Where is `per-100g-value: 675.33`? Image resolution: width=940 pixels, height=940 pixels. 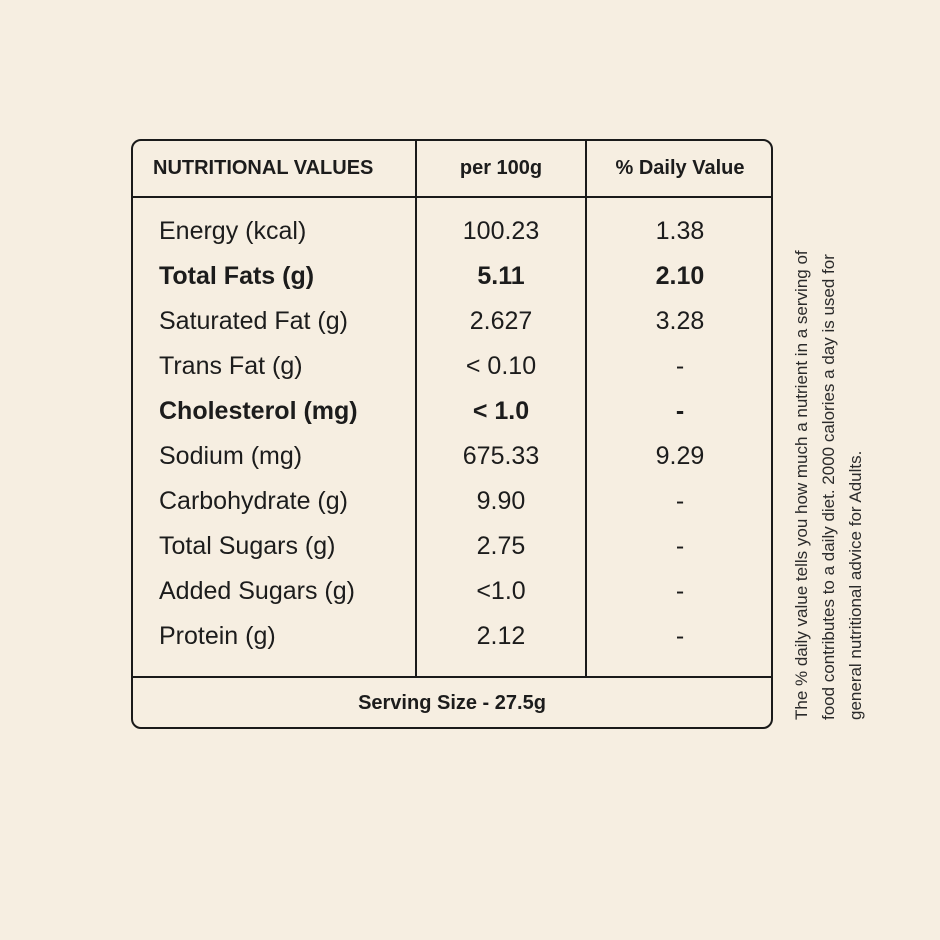
per-100g-value: 675.33 is located at coordinates (501, 456).